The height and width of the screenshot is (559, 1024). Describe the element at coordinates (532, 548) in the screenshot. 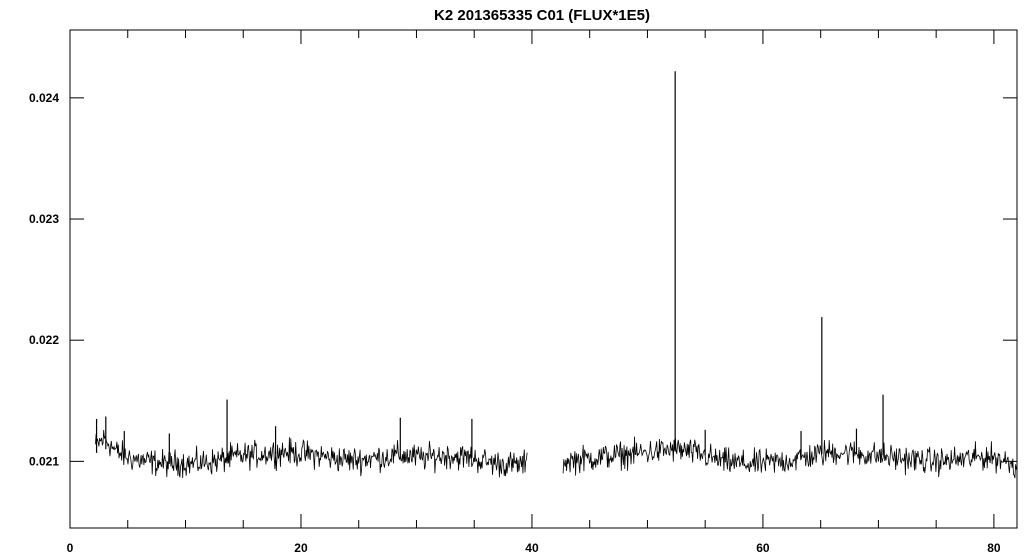

I see `x-tick-label: 40` at that location.